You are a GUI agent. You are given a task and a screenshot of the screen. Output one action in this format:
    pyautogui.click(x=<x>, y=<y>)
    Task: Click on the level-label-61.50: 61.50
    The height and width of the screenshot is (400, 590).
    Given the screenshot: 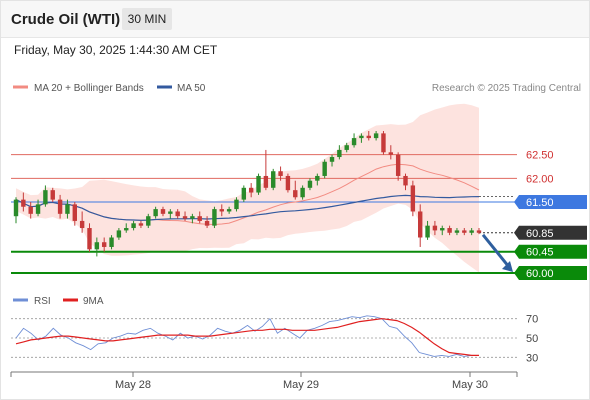 What is the action you would take?
    pyautogui.click(x=540, y=203)
    